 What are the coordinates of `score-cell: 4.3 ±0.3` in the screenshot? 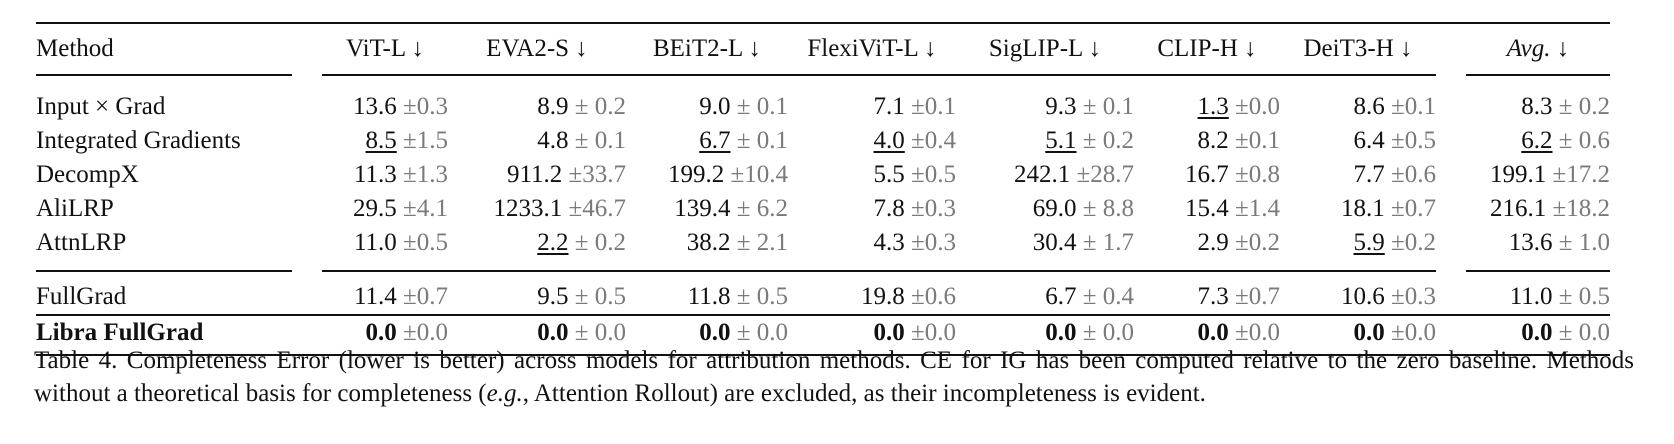 It's located at (872, 249).